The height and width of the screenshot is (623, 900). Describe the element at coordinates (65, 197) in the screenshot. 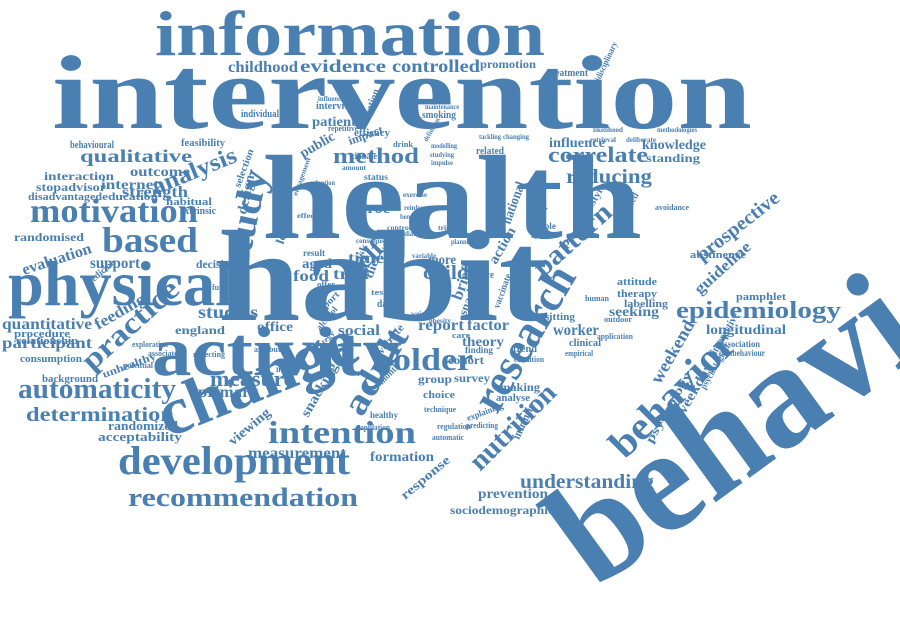

I see `word-disadvantaged: disadvantaged` at that location.